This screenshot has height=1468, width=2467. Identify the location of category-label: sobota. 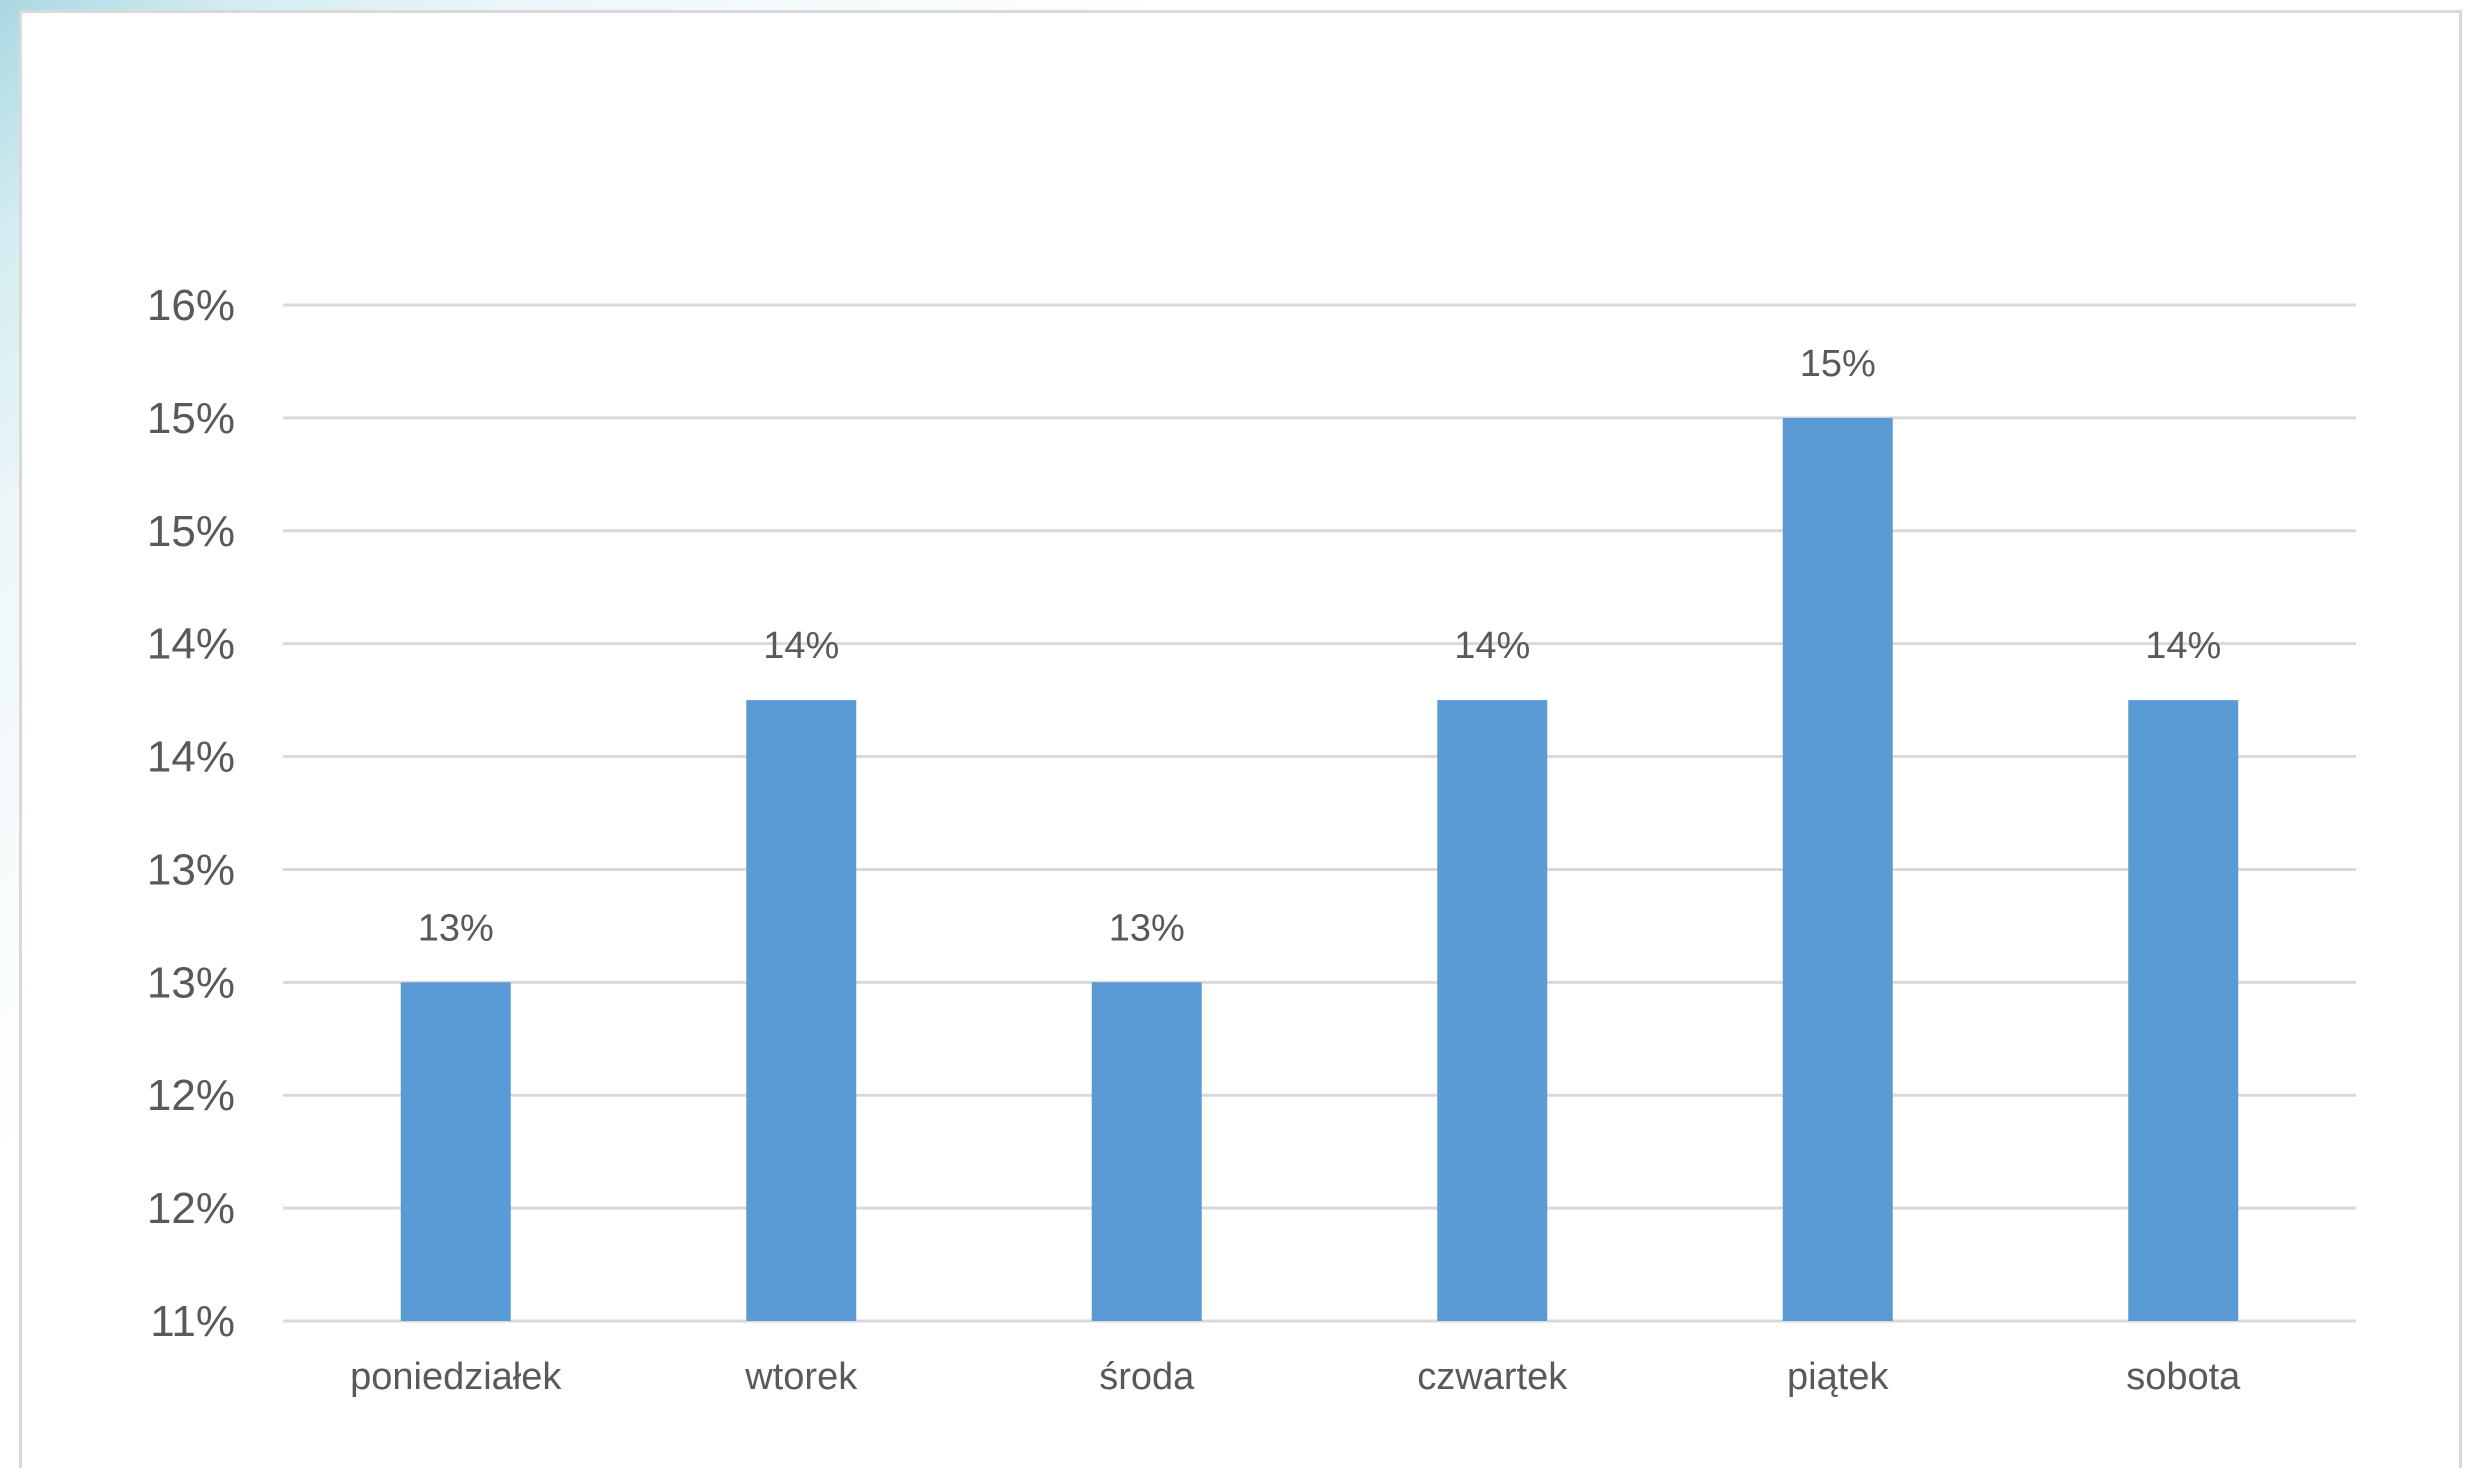
(2183, 1377).